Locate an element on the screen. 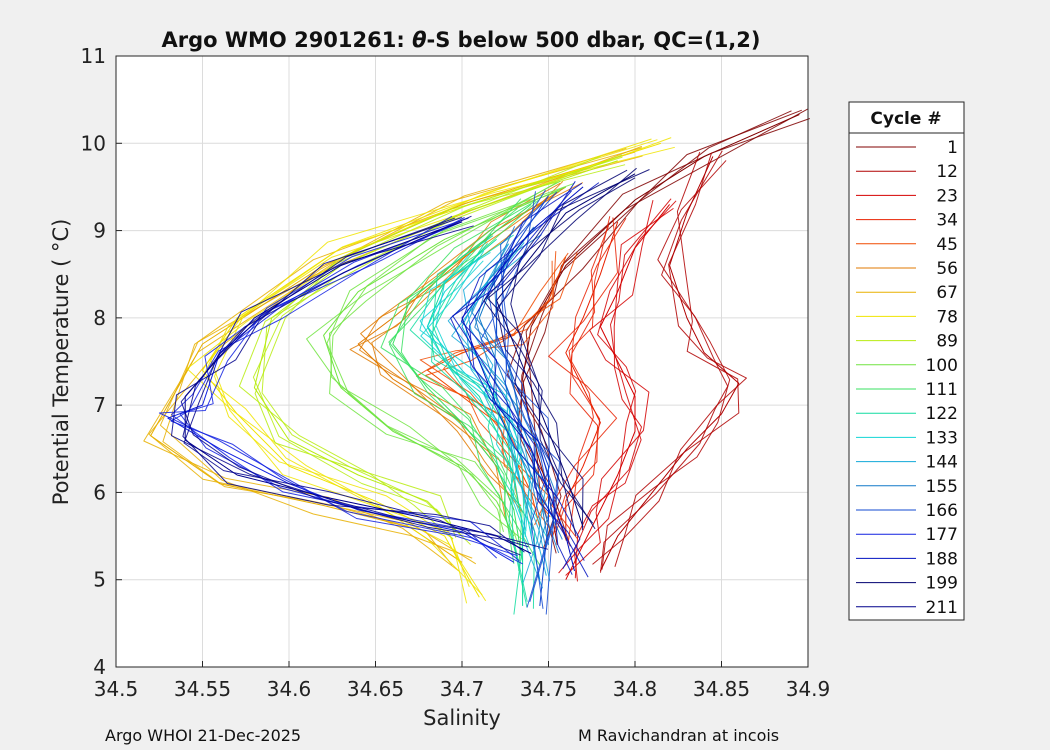 The image size is (1050, 750). x-tick-label: 34.5 is located at coordinates (116, 689).